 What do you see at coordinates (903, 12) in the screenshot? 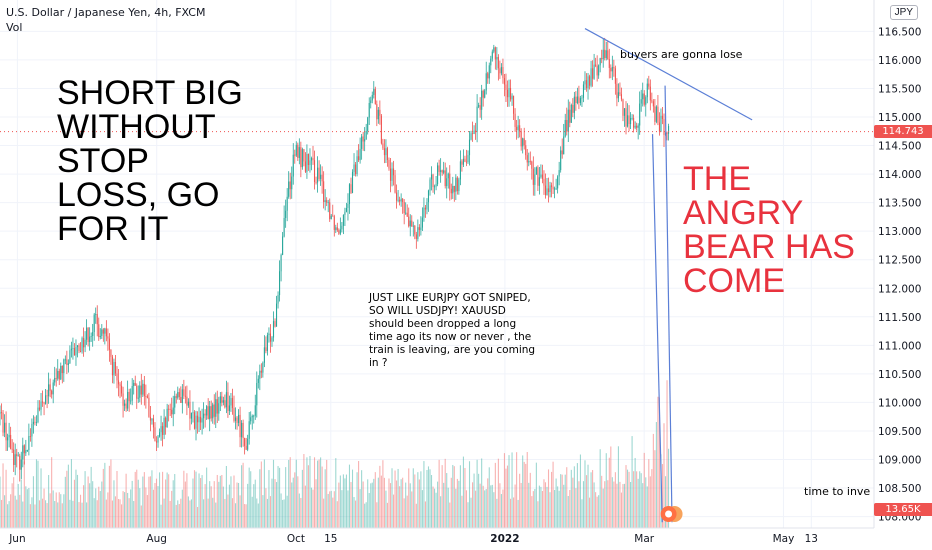
I see `currency-badge: JPY` at bounding box center [903, 12].